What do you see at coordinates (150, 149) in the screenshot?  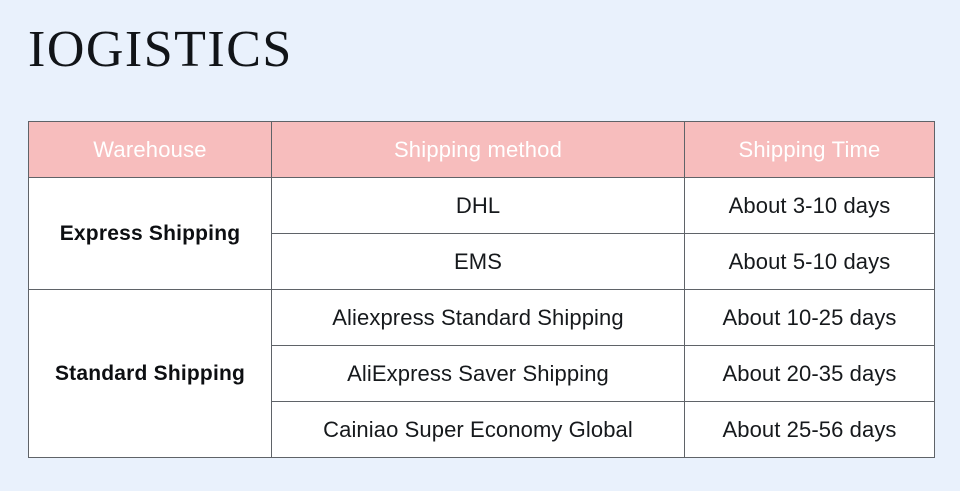 I see `column-header-warehouse: Warehouse` at bounding box center [150, 149].